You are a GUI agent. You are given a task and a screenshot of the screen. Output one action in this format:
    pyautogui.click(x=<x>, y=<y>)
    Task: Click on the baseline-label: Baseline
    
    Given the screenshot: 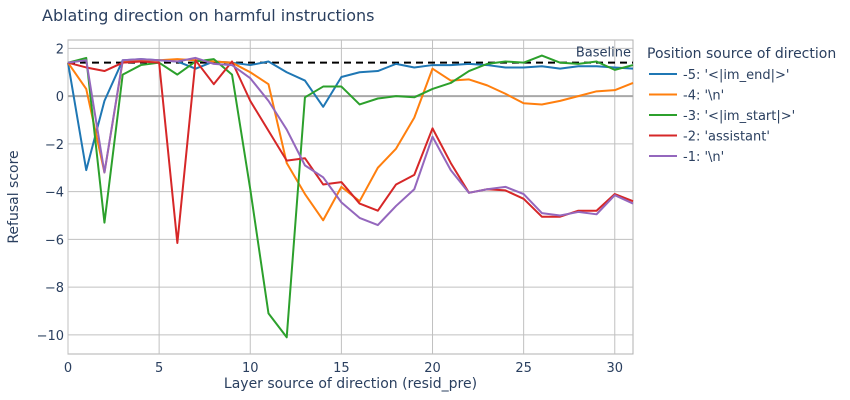 What is the action you would take?
    pyautogui.click(x=603, y=53)
    